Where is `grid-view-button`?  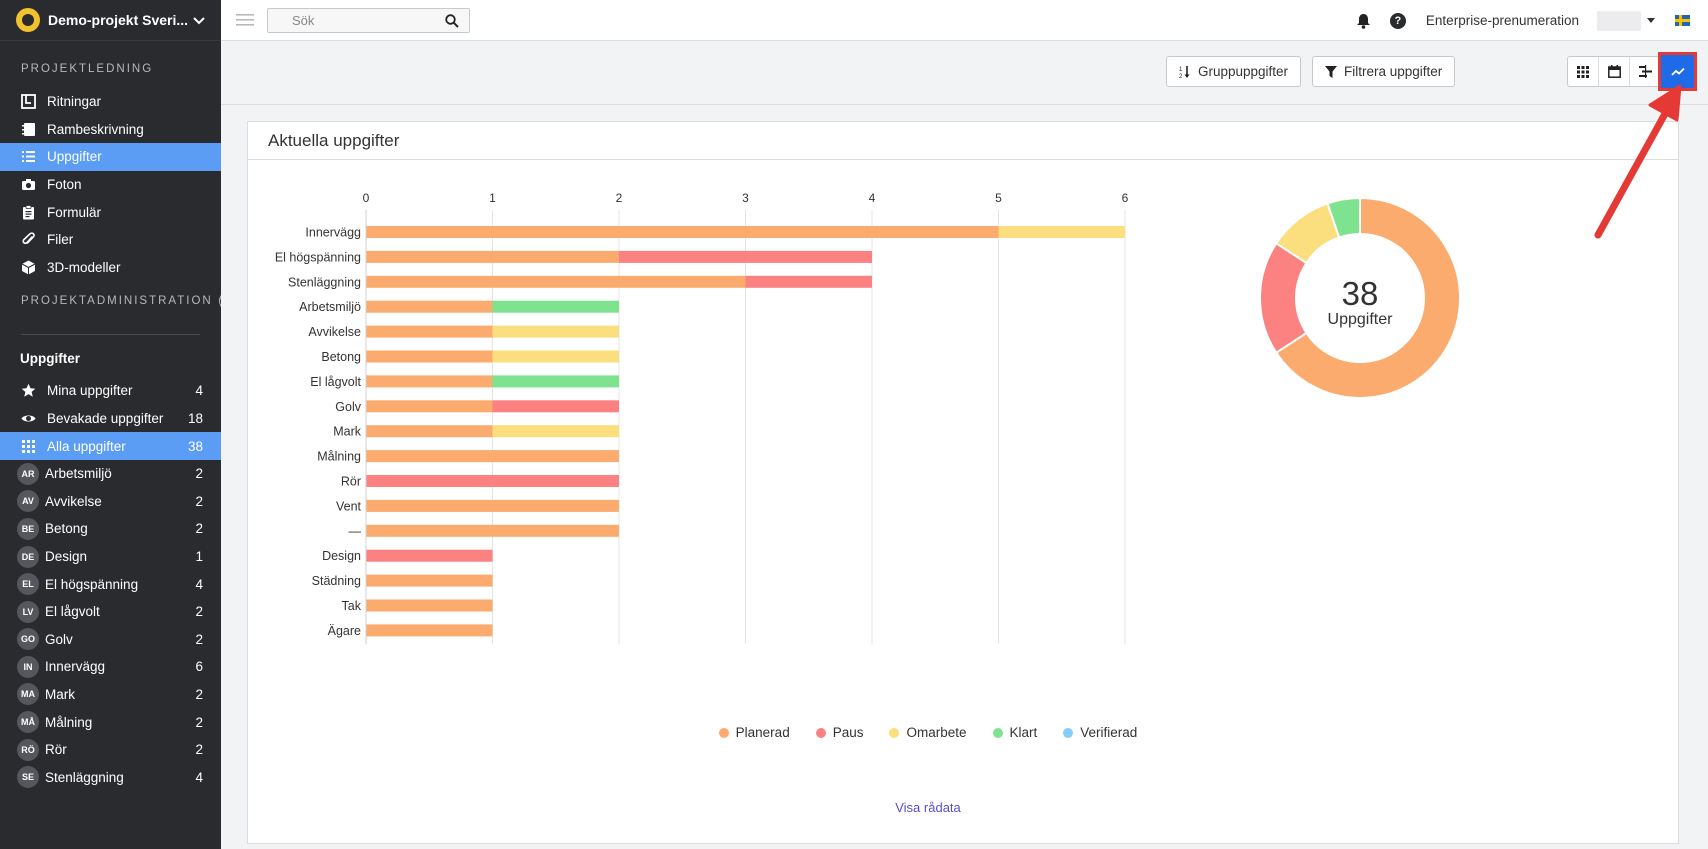 grid-view-button is located at coordinates (1583, 71).